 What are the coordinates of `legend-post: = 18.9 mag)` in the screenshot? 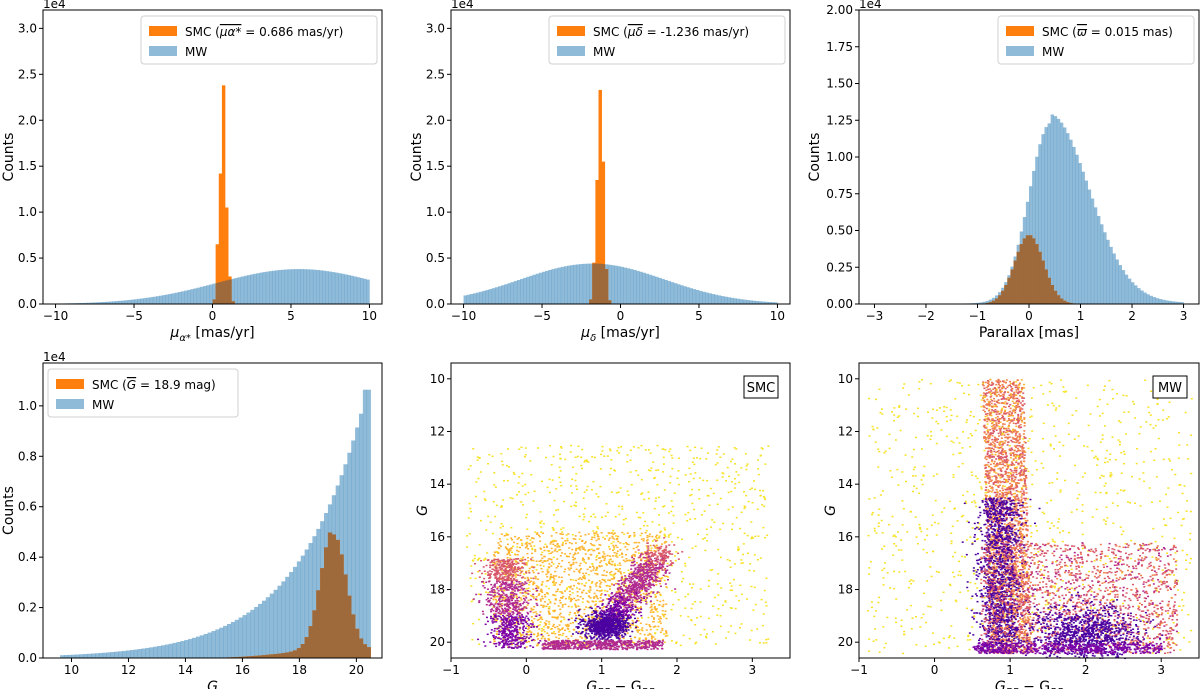 It's located at (176, 385).